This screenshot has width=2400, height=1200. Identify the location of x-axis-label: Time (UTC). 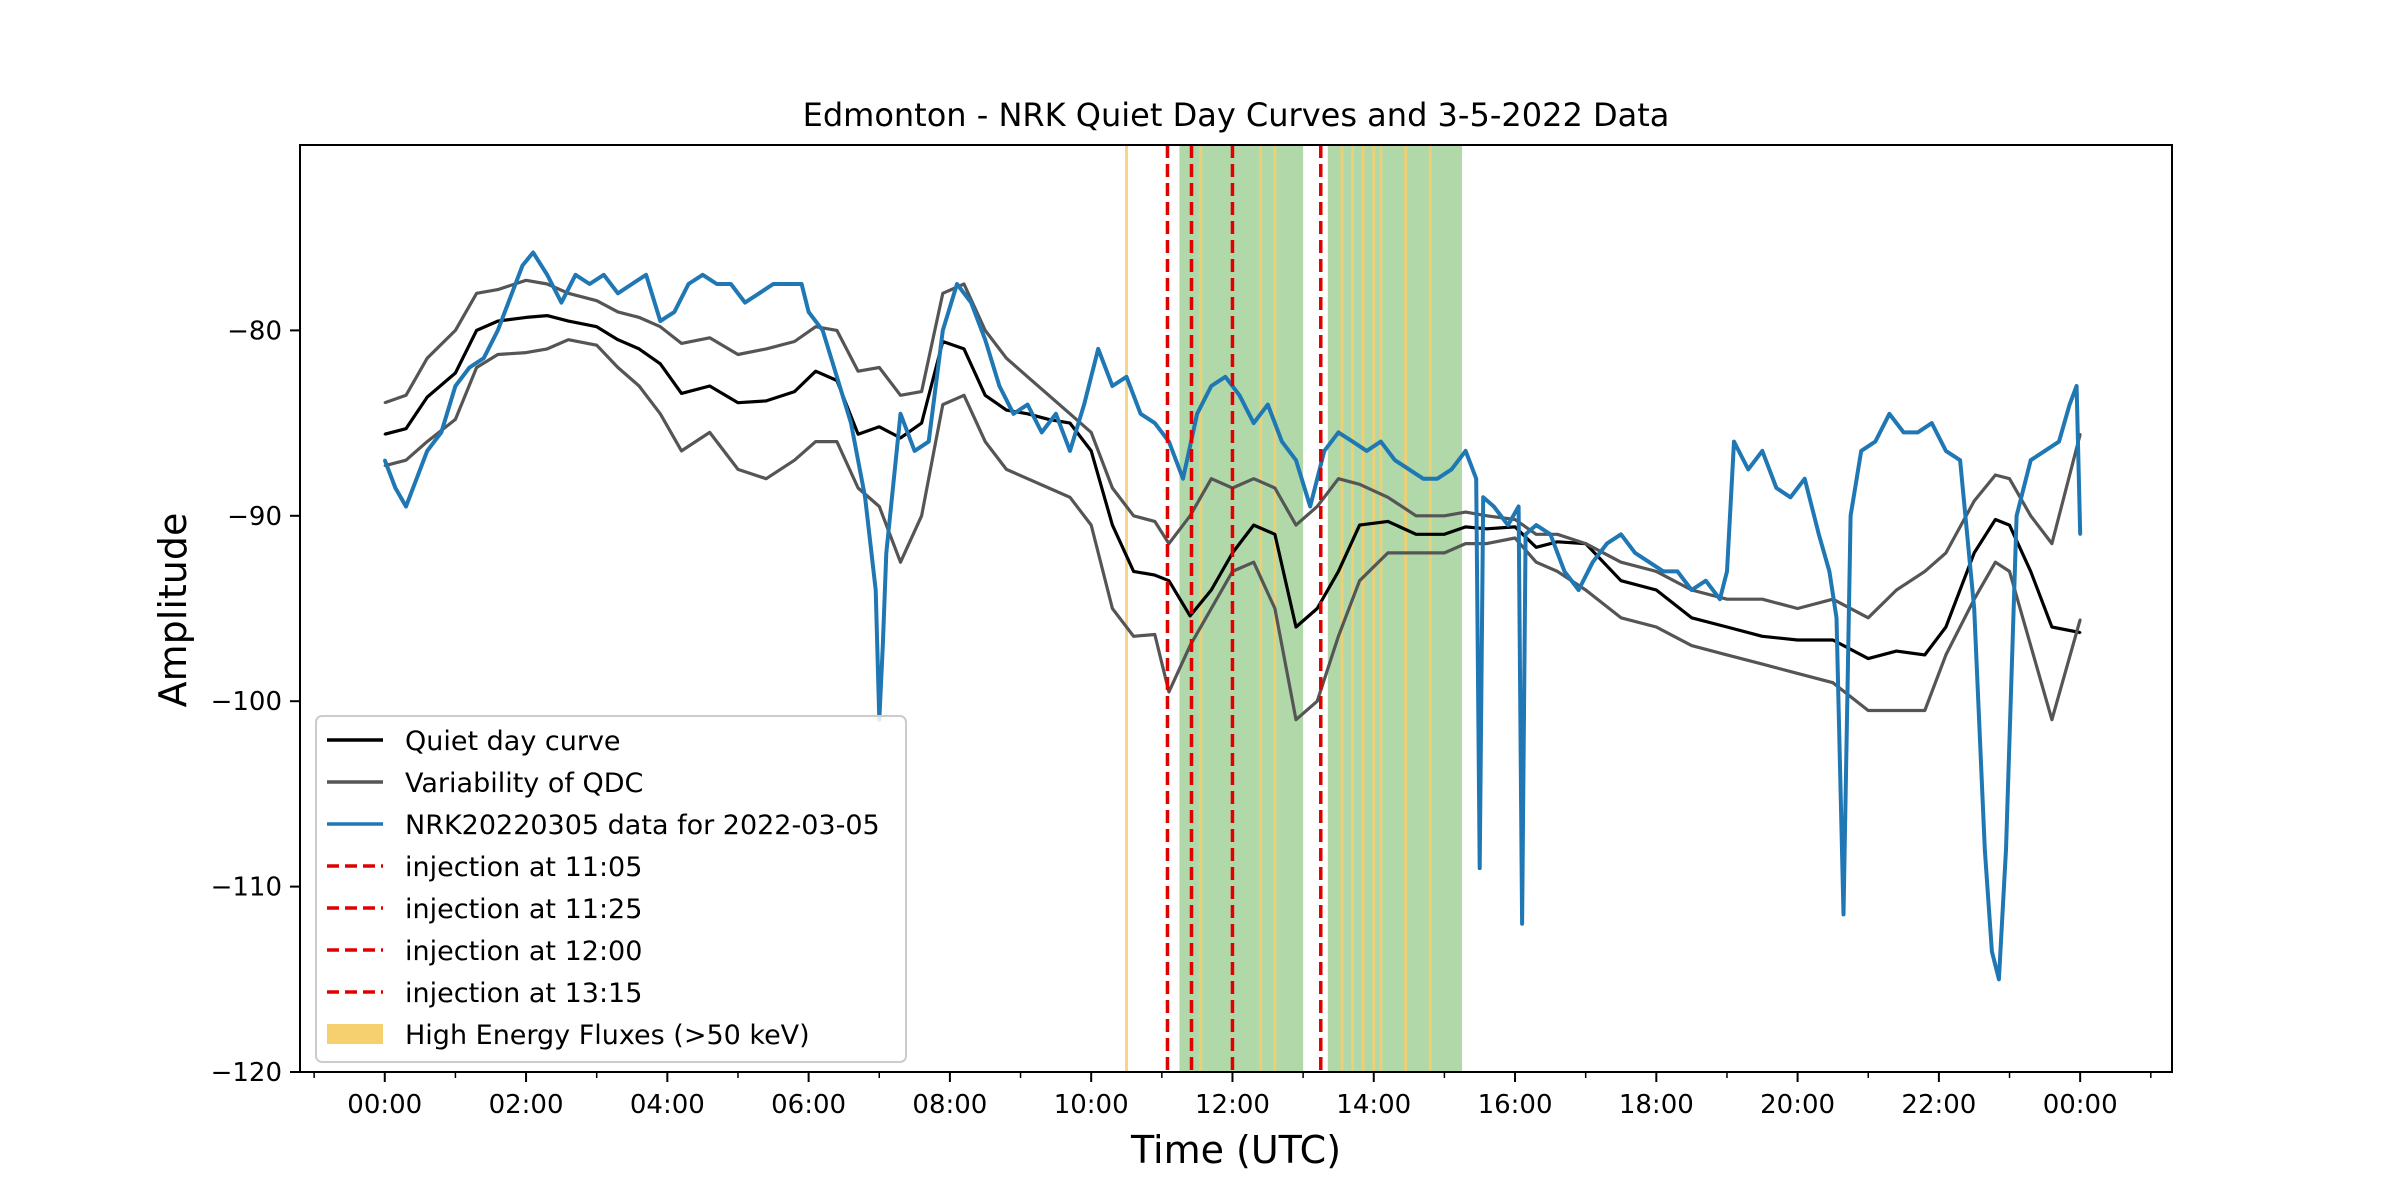
(1235, 1150).